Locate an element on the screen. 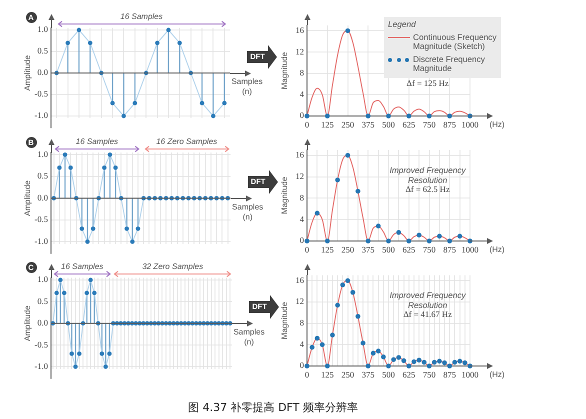 This screenshot has width=586, height=419. annotation: Δf = 62.5 Hz is located at coordinates (427, 189).